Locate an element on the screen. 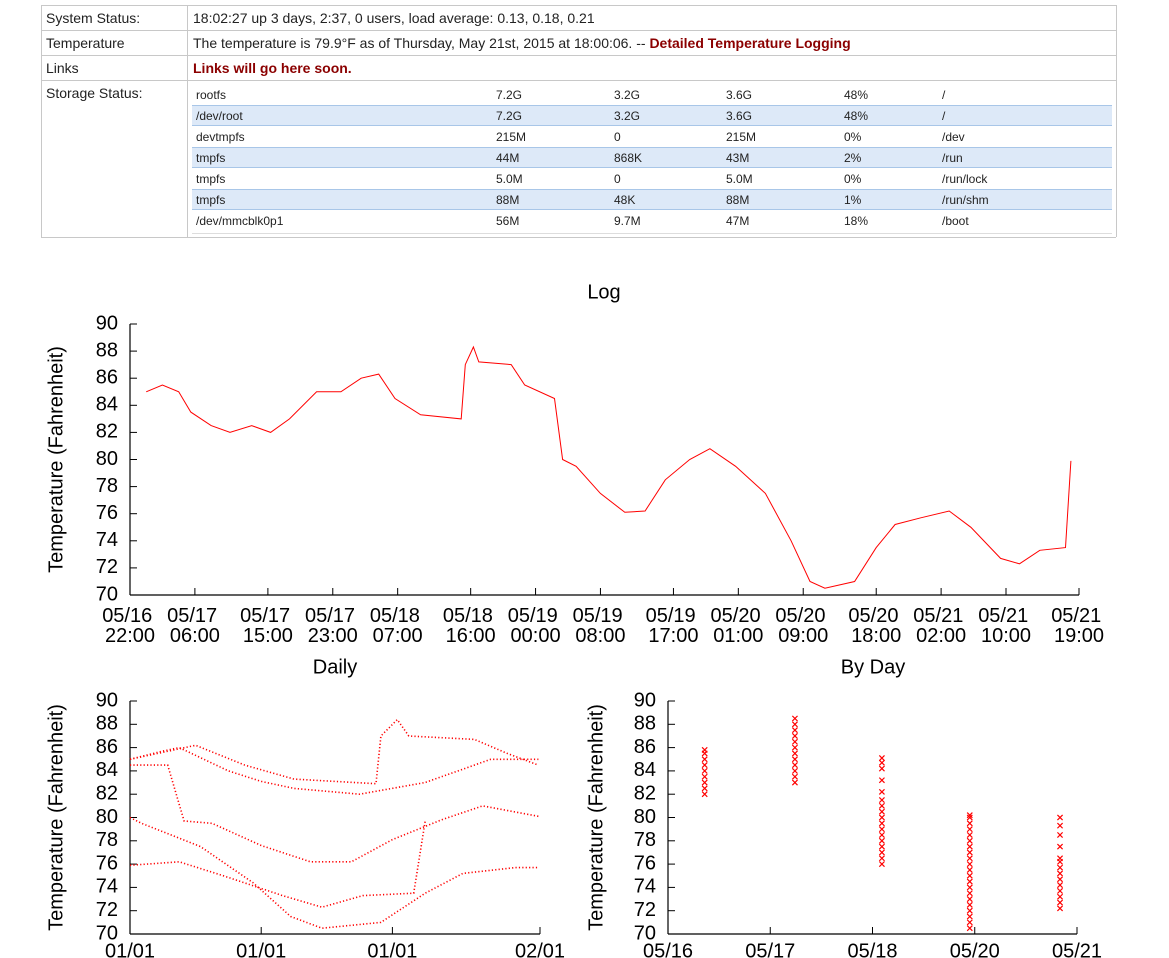  x-tick-label-line: 05/16 is located at coordinates (130, 616).